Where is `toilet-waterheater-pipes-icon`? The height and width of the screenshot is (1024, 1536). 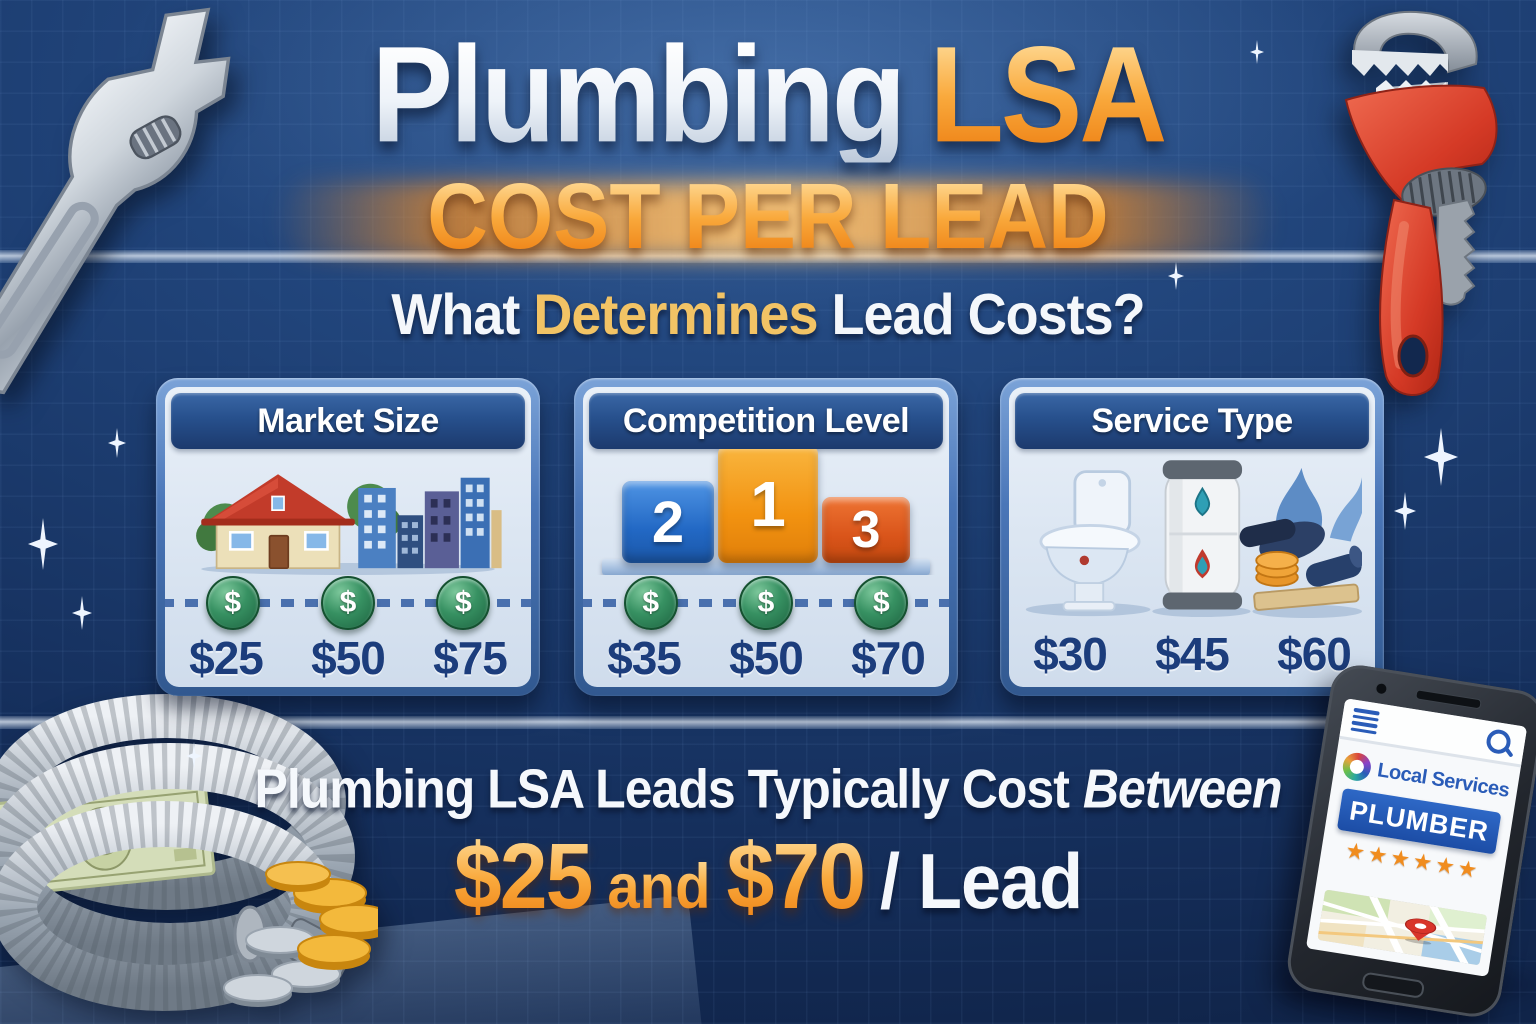 toilet-waterheater-pipes-icon is located at coordinates (1193, 539).